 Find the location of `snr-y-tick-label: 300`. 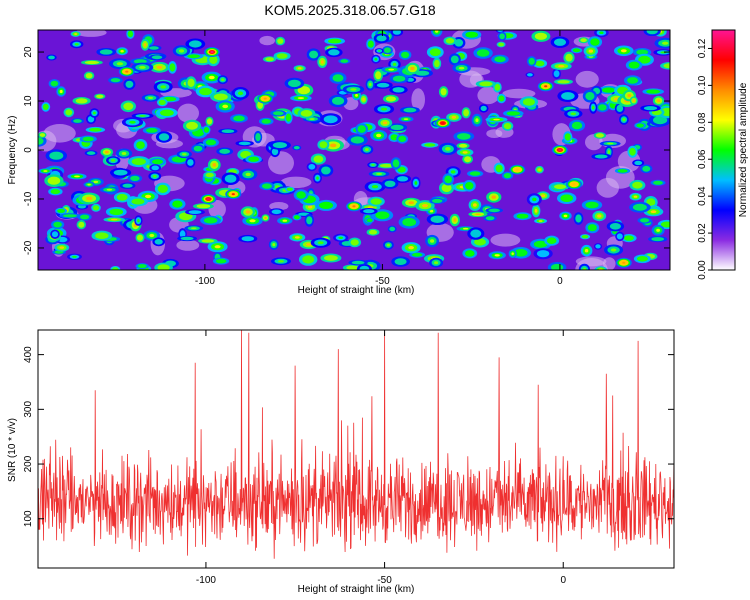

snr-y-tick-label: 300 is located at coordinates (28, 409).